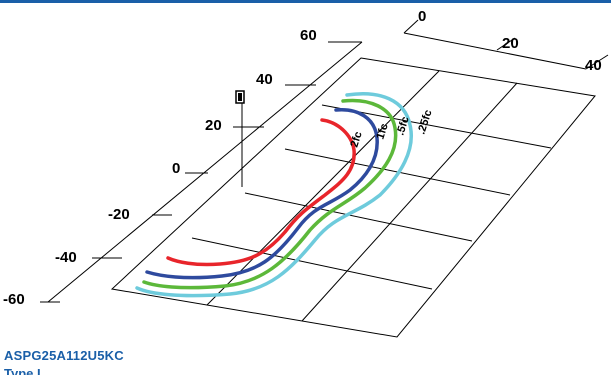 This screenshot has width=611, height=375. Describe the element at coordinates (176, 168) in the screenshot. I see `x-tick-label: 0` at that location.